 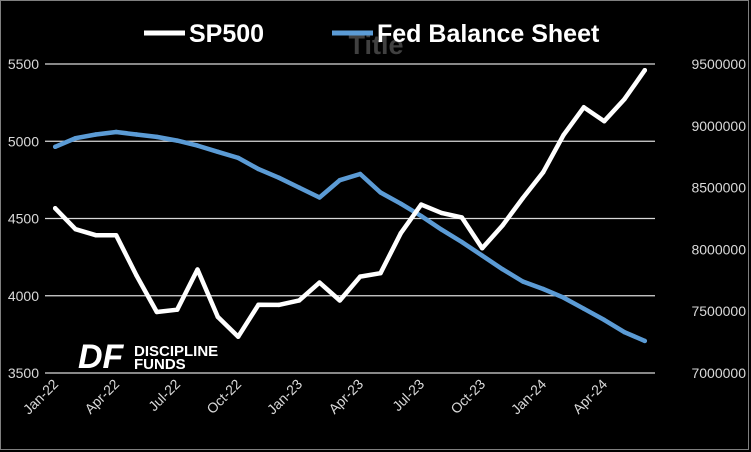 What do you see at coordinates (467, 396) in the screenshot?
I see `x-tick-label: Oct-23` at bounding box center [467, 396].